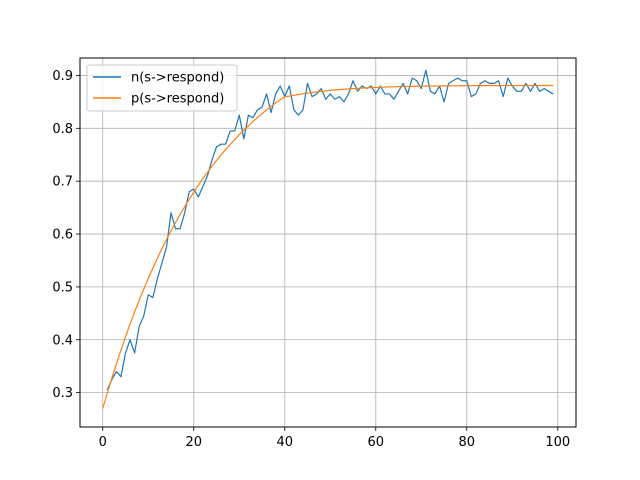 The image size is (640, 480). What do you see at coordinates (177, 78) in the screenshot?
I see `legend-label-1: n(s->respond)` at bounding box center [177, 78].